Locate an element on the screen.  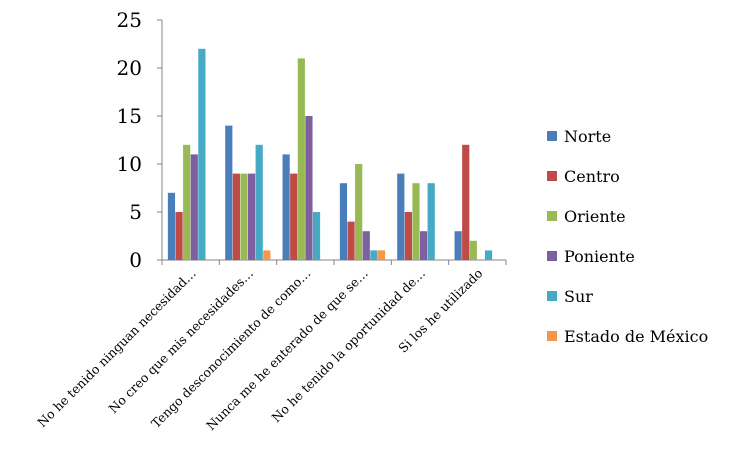
legend-label: Centro is located at coordinates (592, 176).